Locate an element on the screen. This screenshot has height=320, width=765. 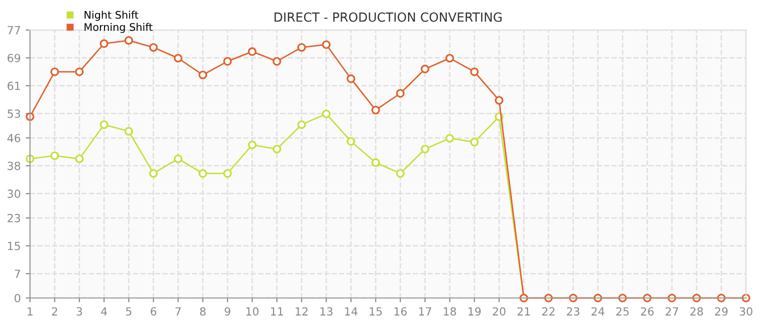
y-tick-label: 38 is located at coordinates (14, 166).